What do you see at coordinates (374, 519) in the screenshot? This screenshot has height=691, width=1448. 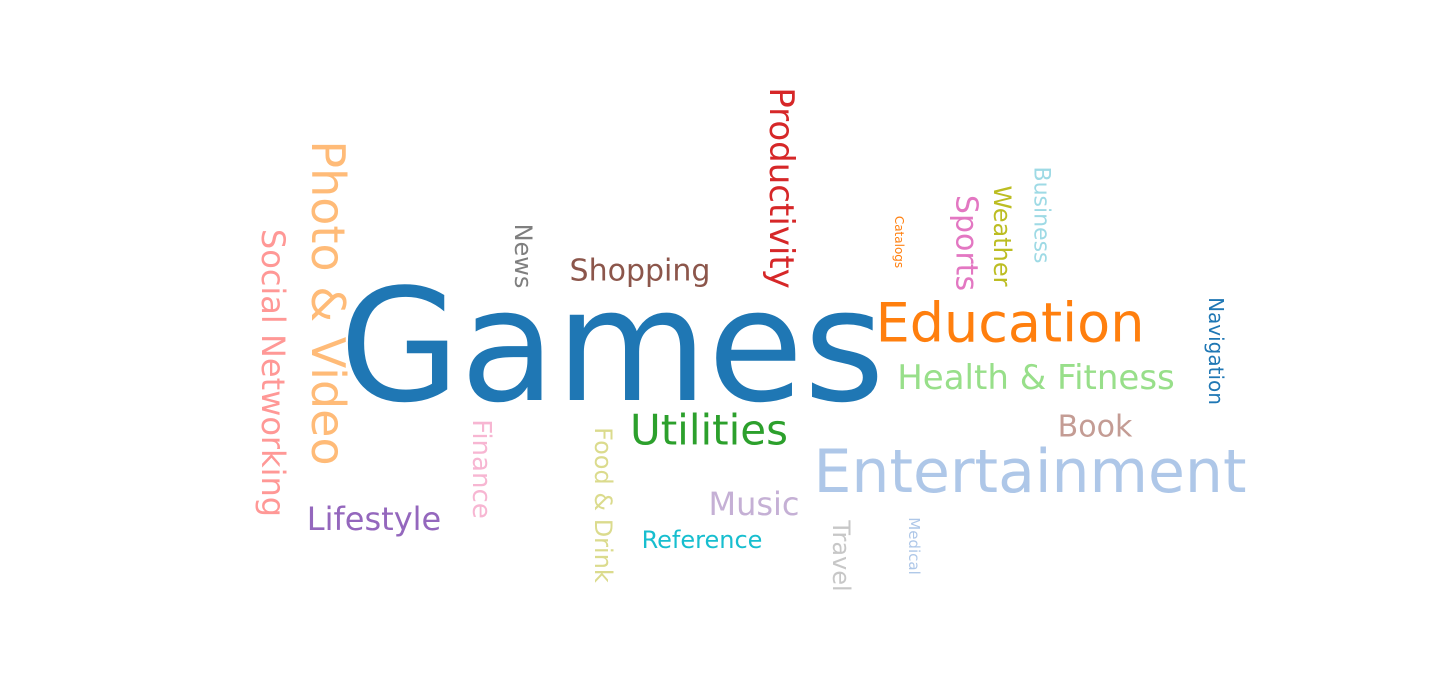 I see `word-lifestyle: Lifestyle` at bounding box center [374, 519].